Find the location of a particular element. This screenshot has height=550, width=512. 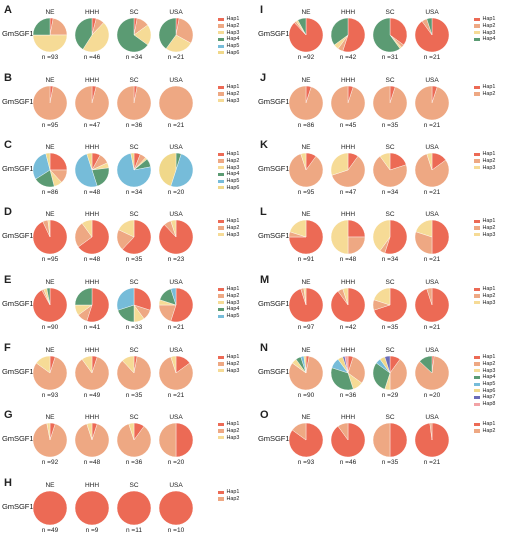

legend-item: Hap3 is located at coordinates (484, 370).